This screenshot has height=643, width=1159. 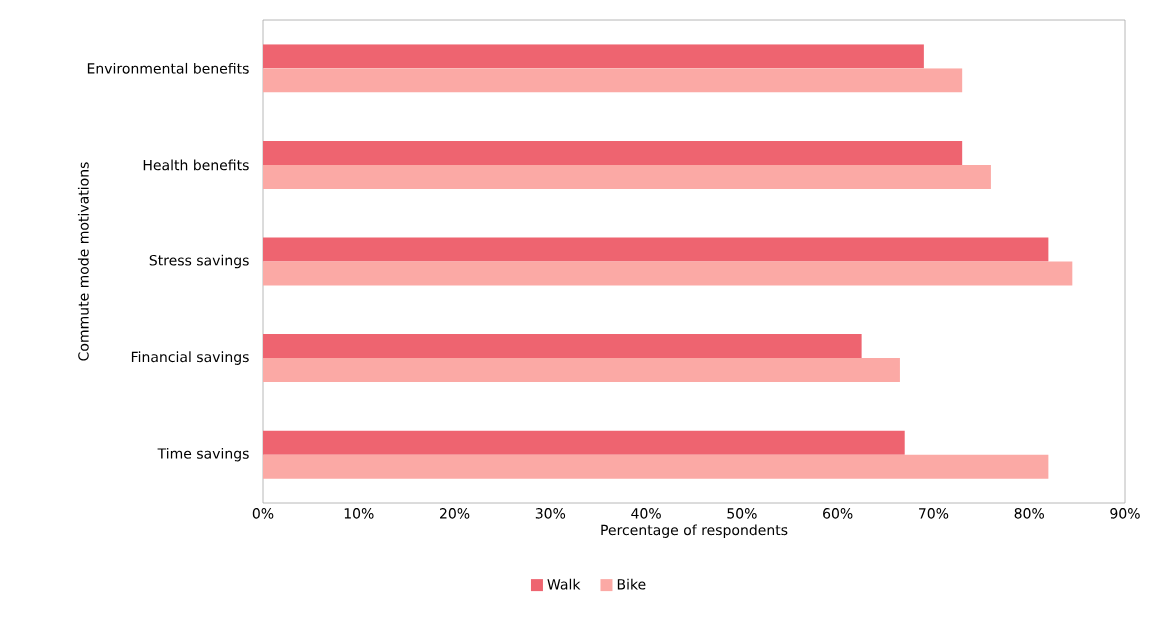 What do you see at coordinates (199, 261) in the screenshot?
I see `y-tick-label: Stress savings` at bounding box center [199, 261].